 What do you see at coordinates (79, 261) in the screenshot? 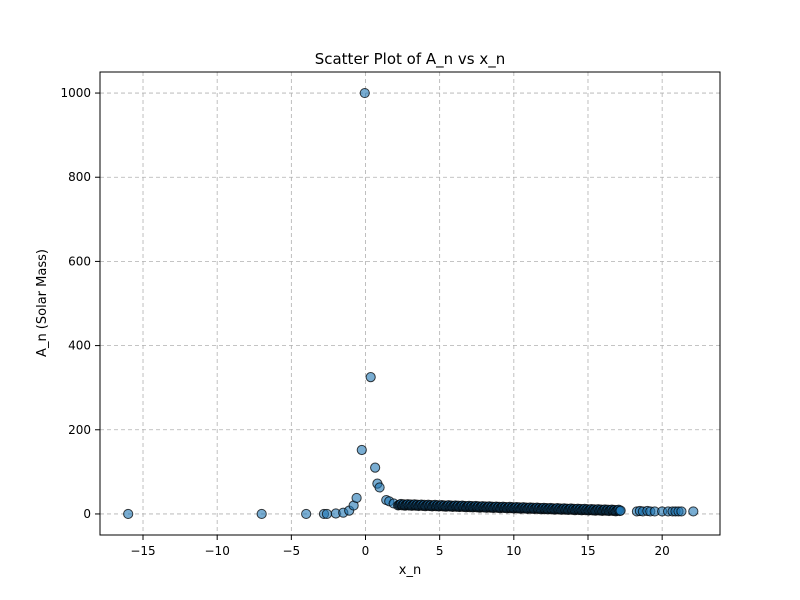
I see `y-tick-label: 600` at bounding box center [79, 261].